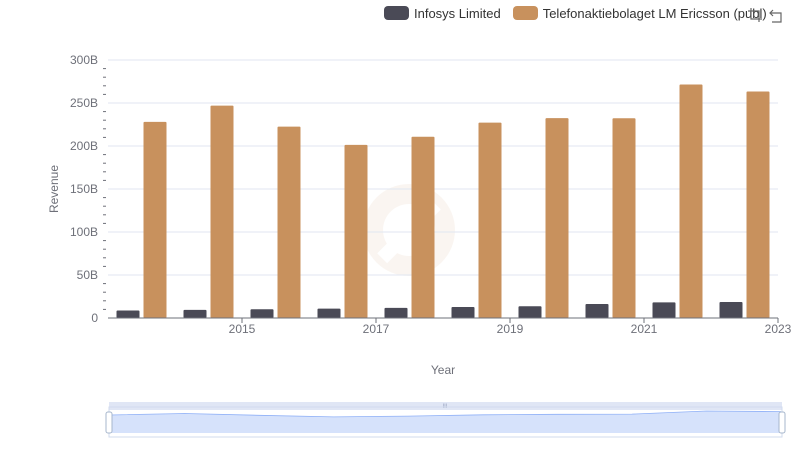 The width and height of the screenshot is (800, 461). What do you see at coordinates (155, 219) in the screenshot?
I see `bar-ericsson-2014` at bounding box center [155, 219].